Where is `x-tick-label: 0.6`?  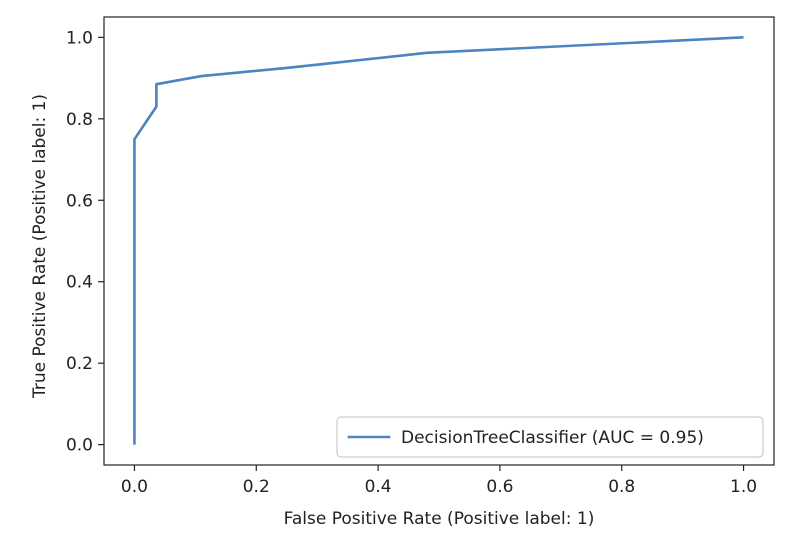
x-tick-label: 0.6 is located at coordinates (499, 487).